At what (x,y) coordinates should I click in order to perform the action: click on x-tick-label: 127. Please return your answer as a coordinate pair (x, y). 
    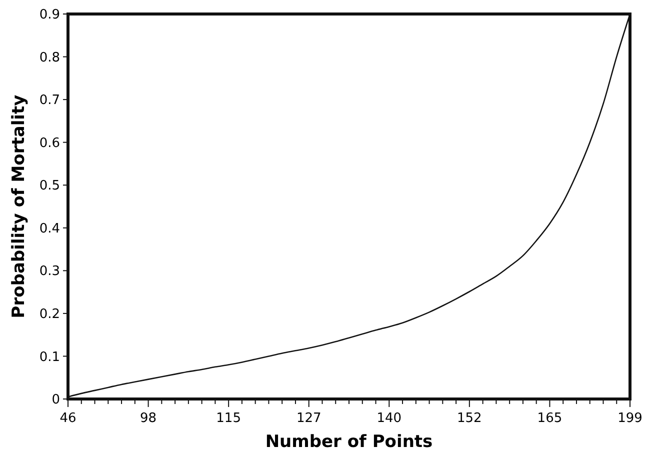
    Looking at the image, I should click on (309, 418).